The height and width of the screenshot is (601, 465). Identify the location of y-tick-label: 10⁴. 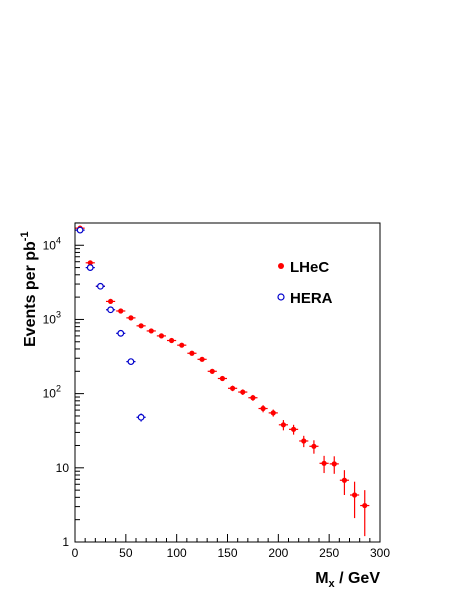
(52, 243).